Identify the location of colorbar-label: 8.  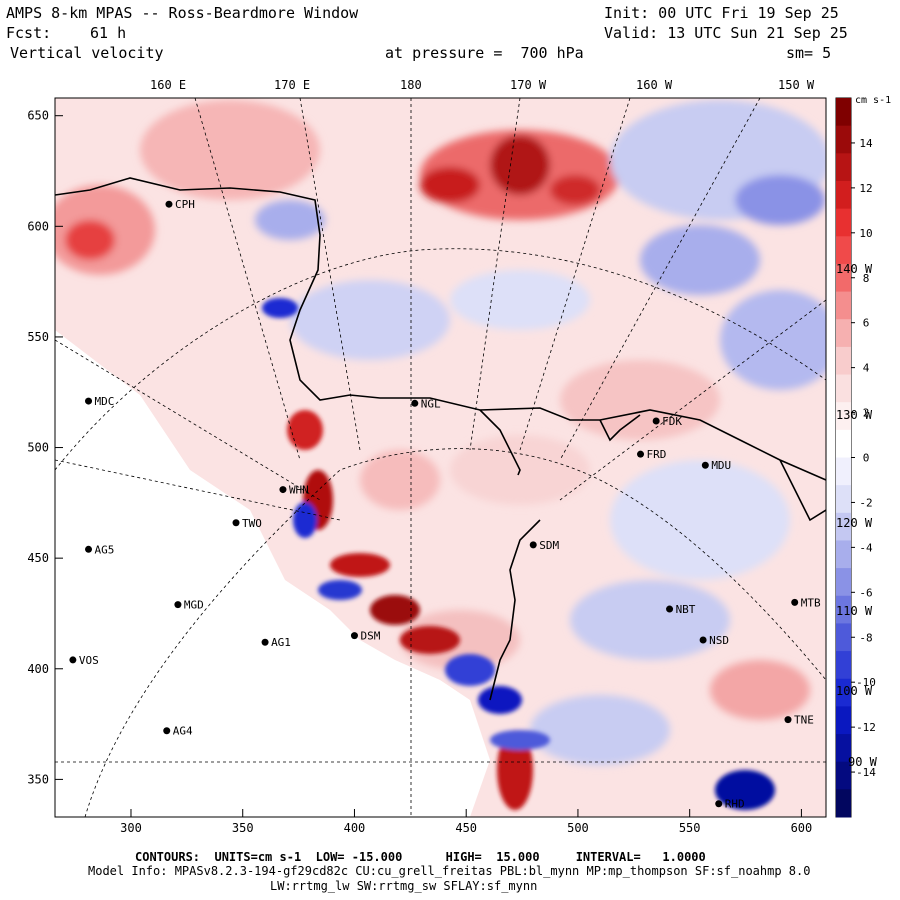
(866, 278).